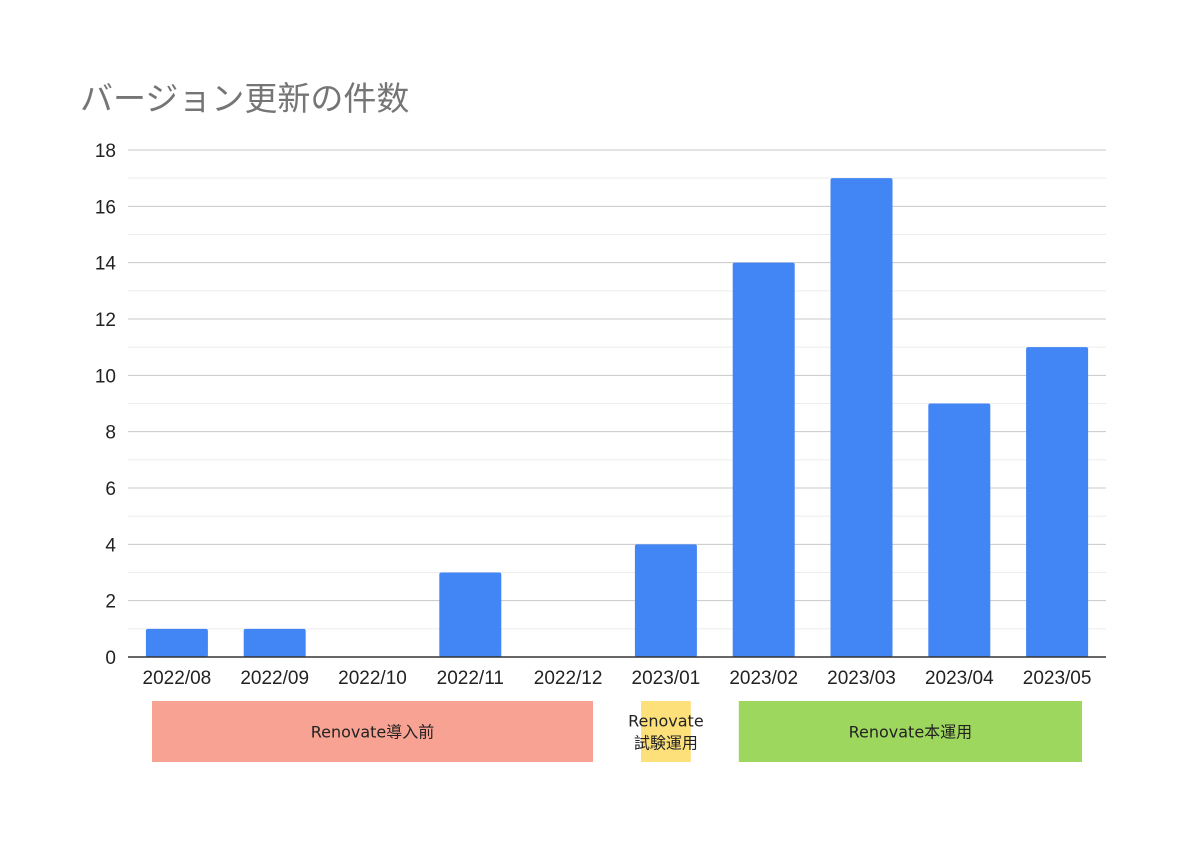 The height and width of the screenshot is (844, 1184). What do you see at coordinates (105, 151) in the screenshot?
I see `y-tick-label: 18` at bounding box center [105, 151].